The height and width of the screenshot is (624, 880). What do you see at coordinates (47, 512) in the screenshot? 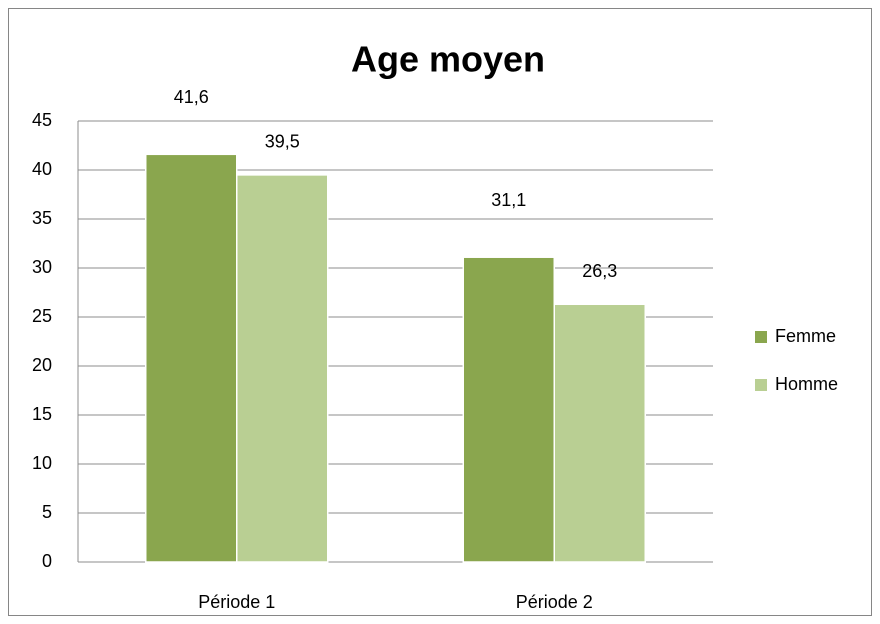
I see `y-tick-label: 5` at bounding box center [47, 512].